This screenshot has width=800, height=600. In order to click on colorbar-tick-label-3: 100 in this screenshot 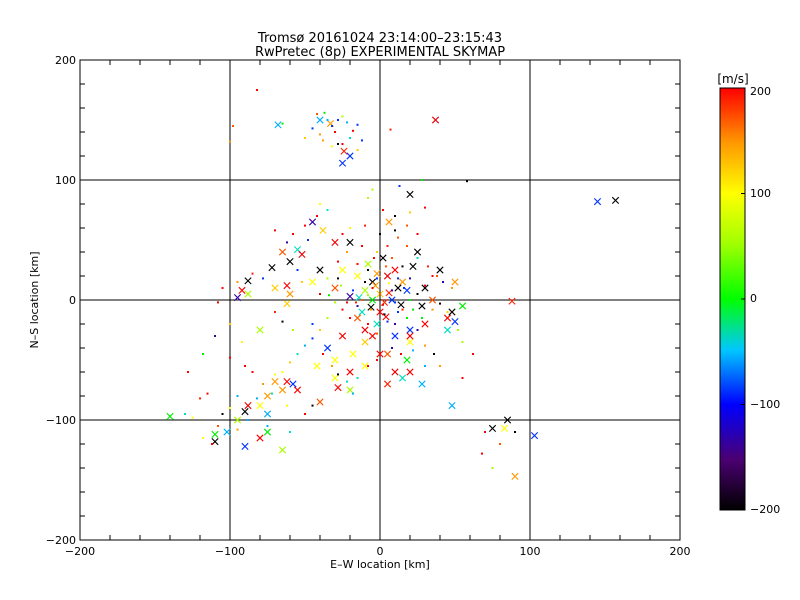, I will do `click(760, 193)`.